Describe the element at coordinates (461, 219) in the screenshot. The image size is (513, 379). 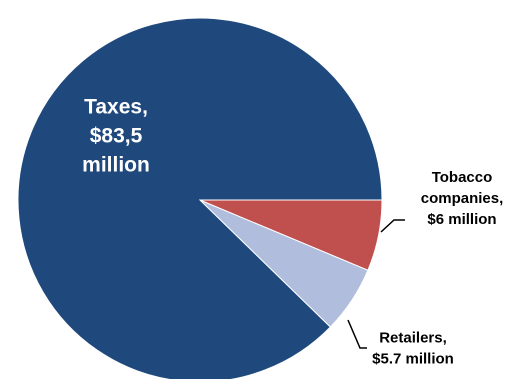
I see `data-label-line: $6 million` at that location.